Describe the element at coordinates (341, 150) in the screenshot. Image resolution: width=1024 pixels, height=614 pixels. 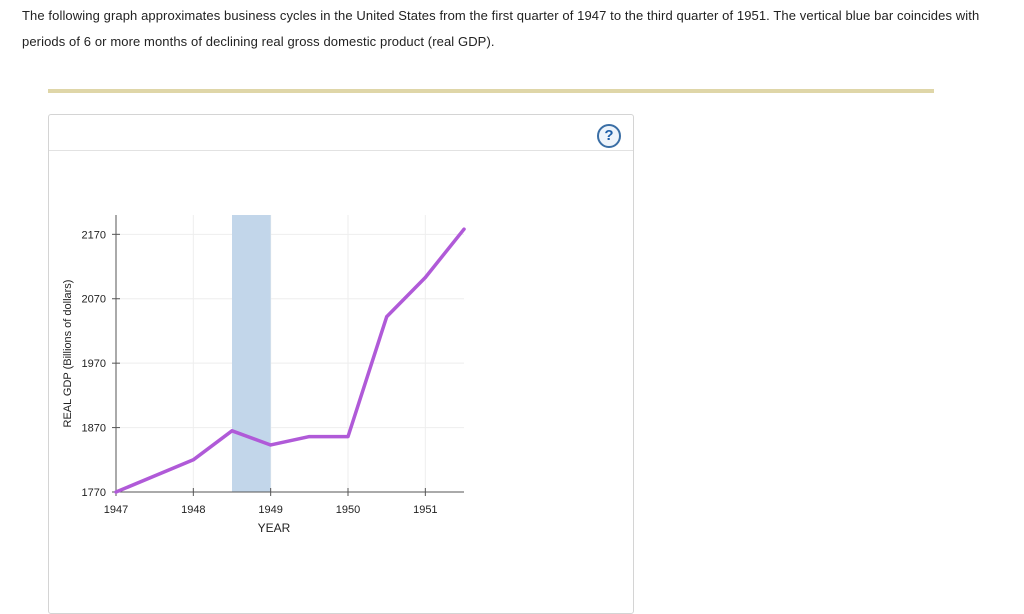
I see `panel-toolbar-divider` at that location.